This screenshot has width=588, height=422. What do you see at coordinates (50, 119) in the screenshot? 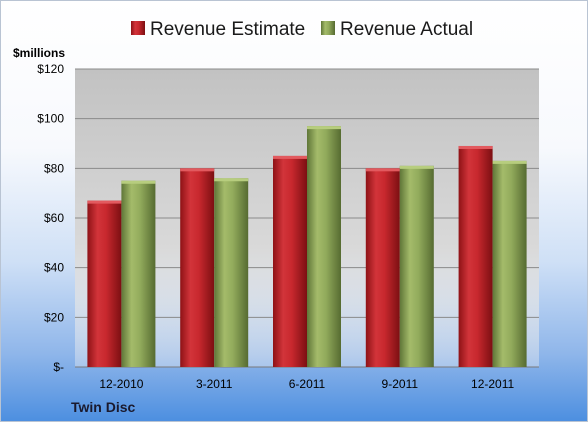
I see `y-tick-label: $100` at bounding box center [50, 119].